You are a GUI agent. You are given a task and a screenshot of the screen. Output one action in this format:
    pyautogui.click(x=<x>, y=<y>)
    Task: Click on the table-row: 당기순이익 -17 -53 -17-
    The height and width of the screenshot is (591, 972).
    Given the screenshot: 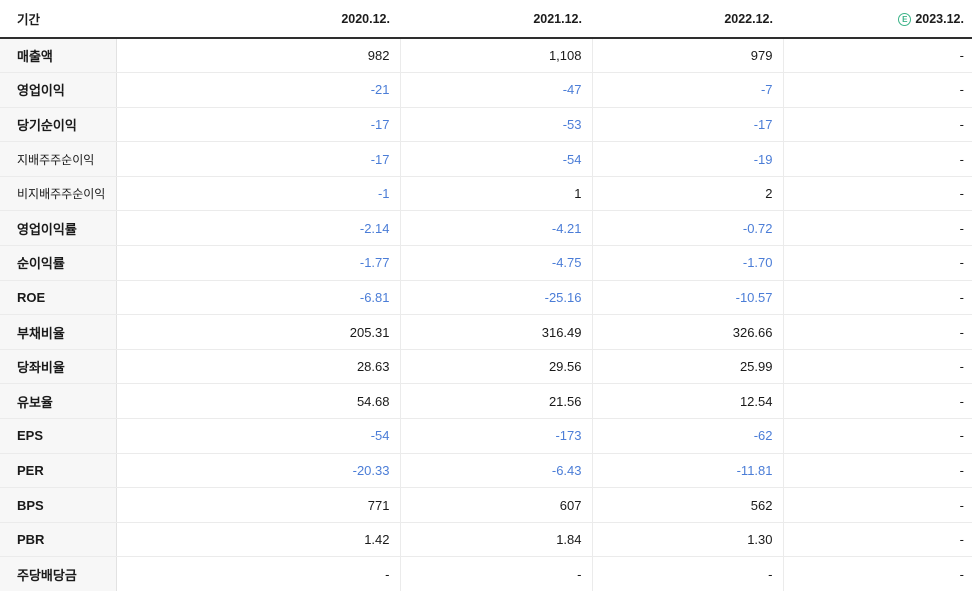 What is the action you would take?
    pyautogui.click(x=486, y=125)
    